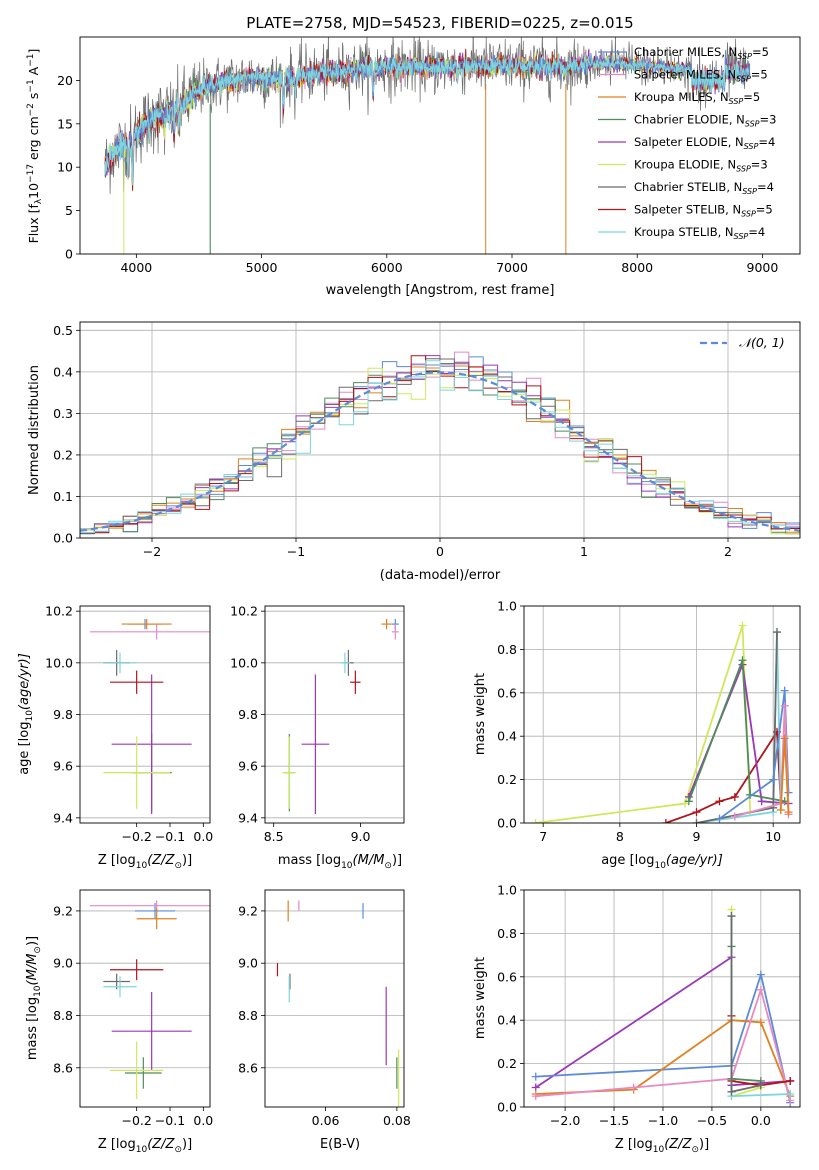  I want to click on x-tick-label: 1, so click(584, 551).